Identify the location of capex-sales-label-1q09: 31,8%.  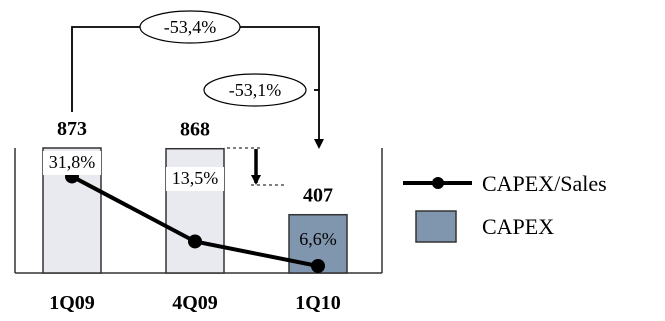
(72, 162).